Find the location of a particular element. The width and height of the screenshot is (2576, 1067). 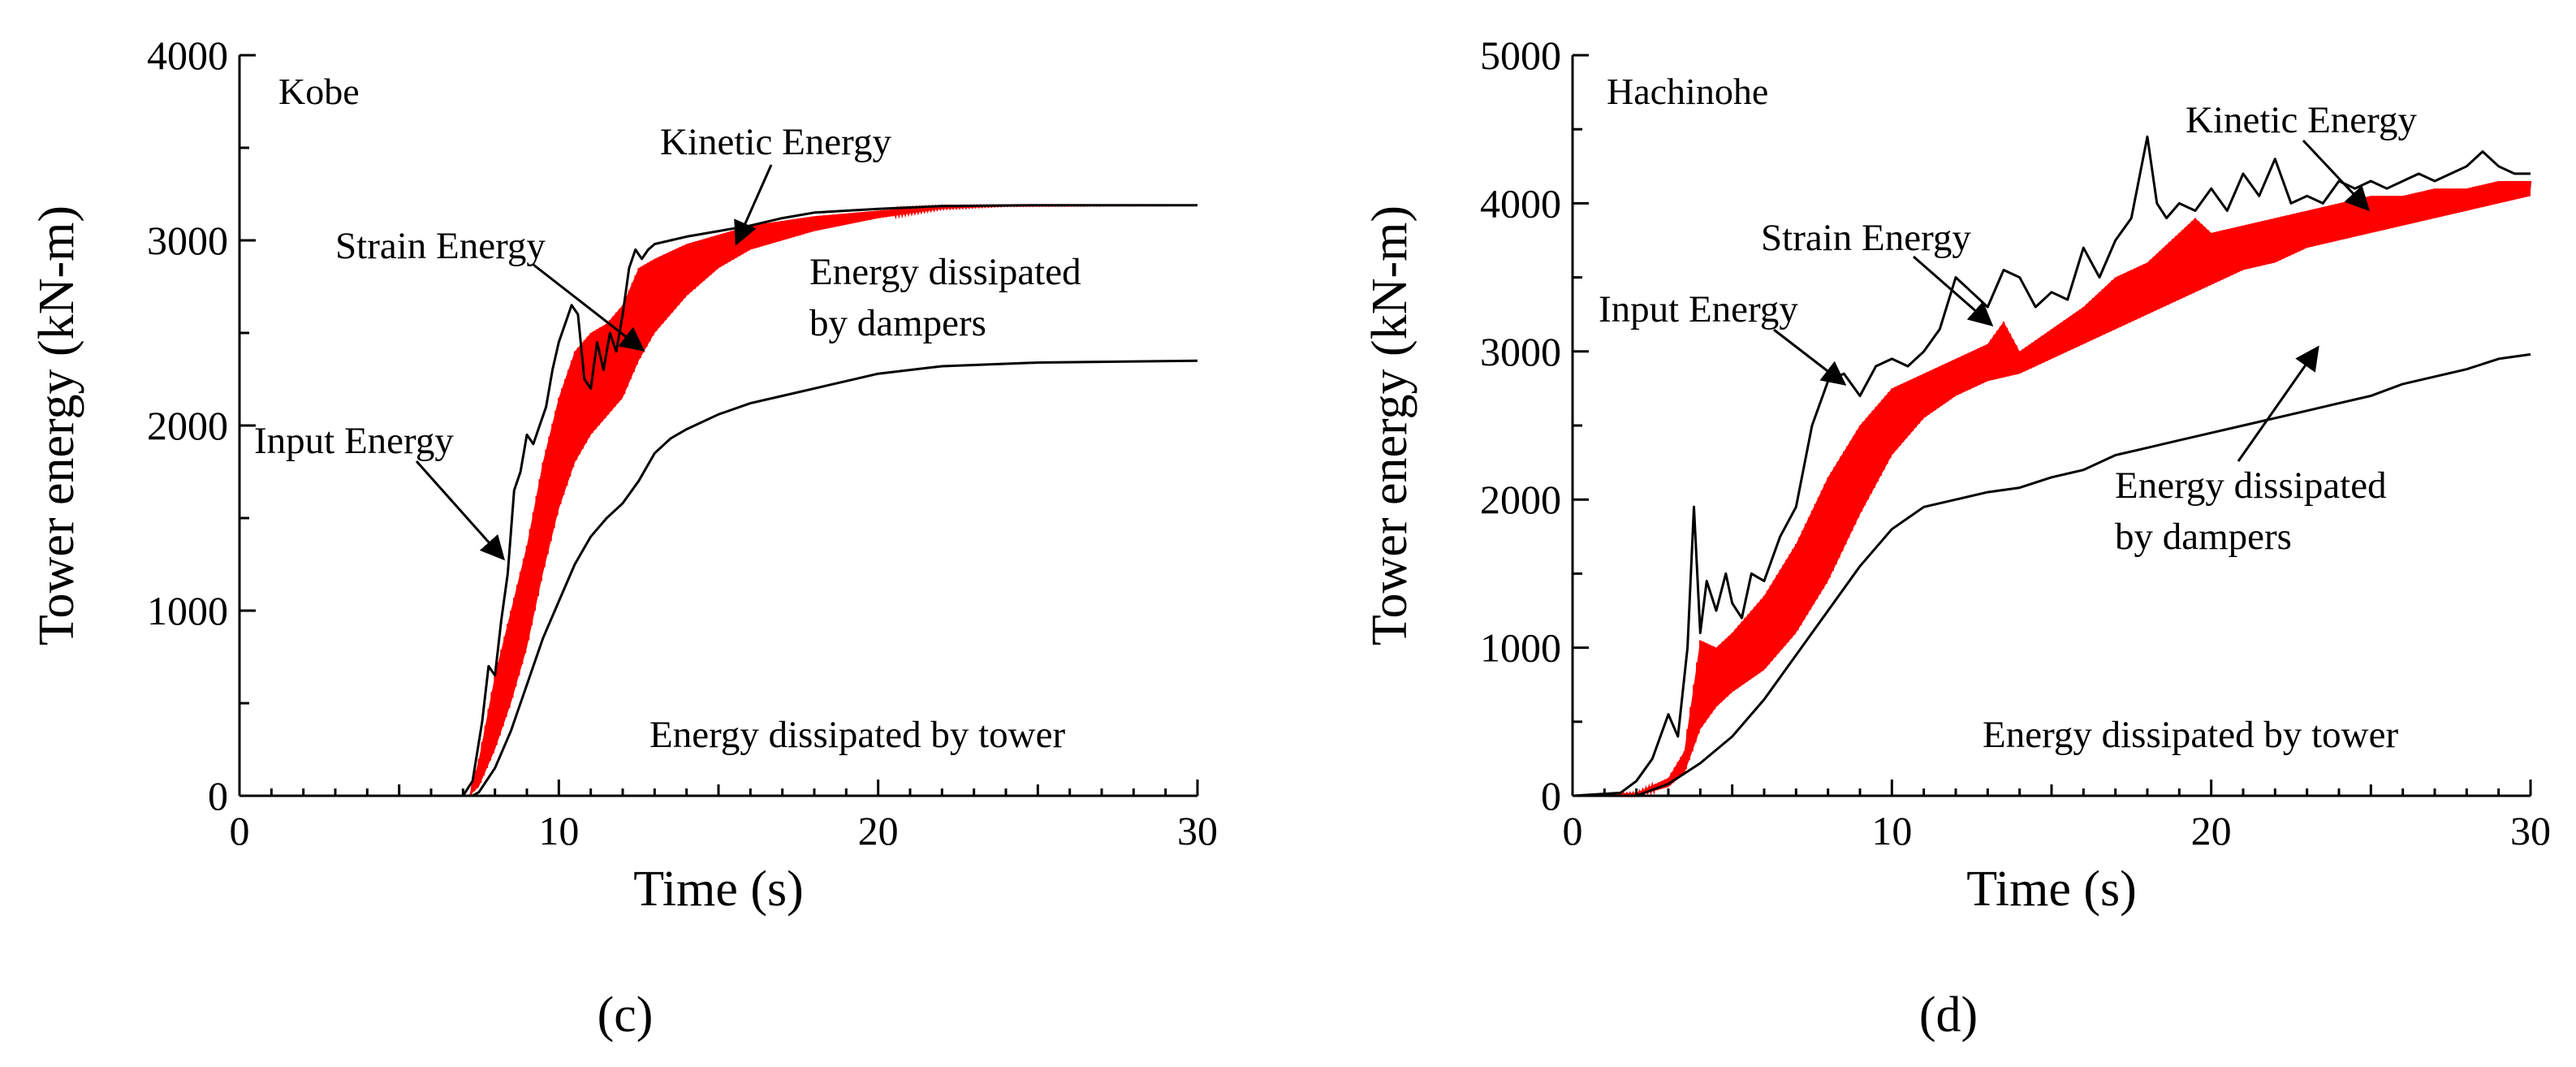

panel-d-strain-arrow is located at coordinates (1953, 290).